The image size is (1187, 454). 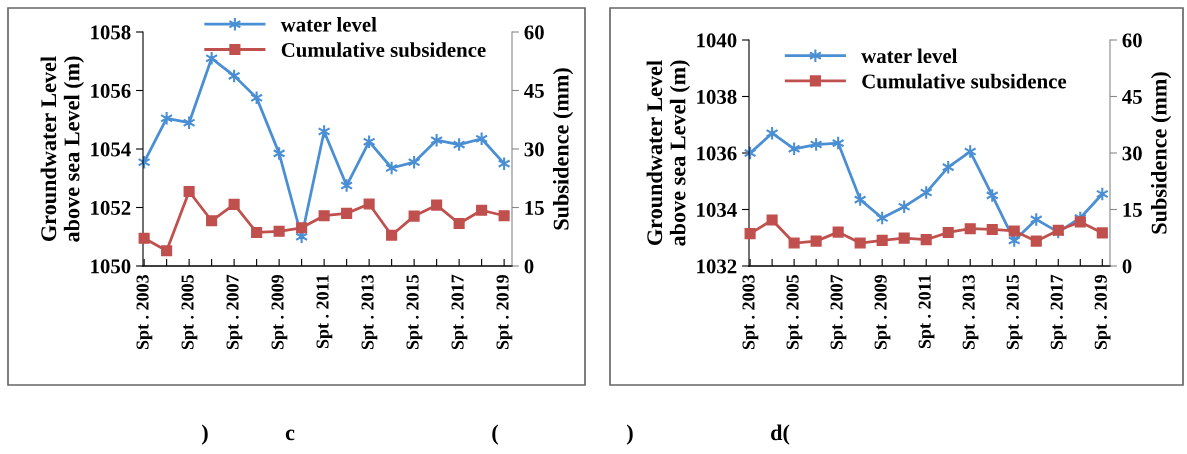 I want to click on y-tick-label: 1040, so click(x=717, y=40).